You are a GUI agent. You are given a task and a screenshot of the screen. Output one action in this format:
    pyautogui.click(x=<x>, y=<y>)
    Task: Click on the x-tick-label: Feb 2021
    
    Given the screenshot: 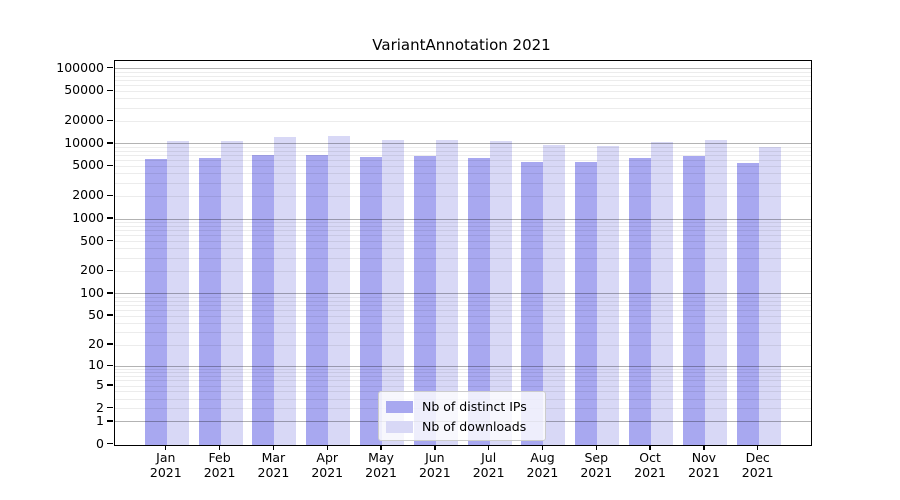 What is the action you would take?
    pyautogui.click(x=220, y=465)
    